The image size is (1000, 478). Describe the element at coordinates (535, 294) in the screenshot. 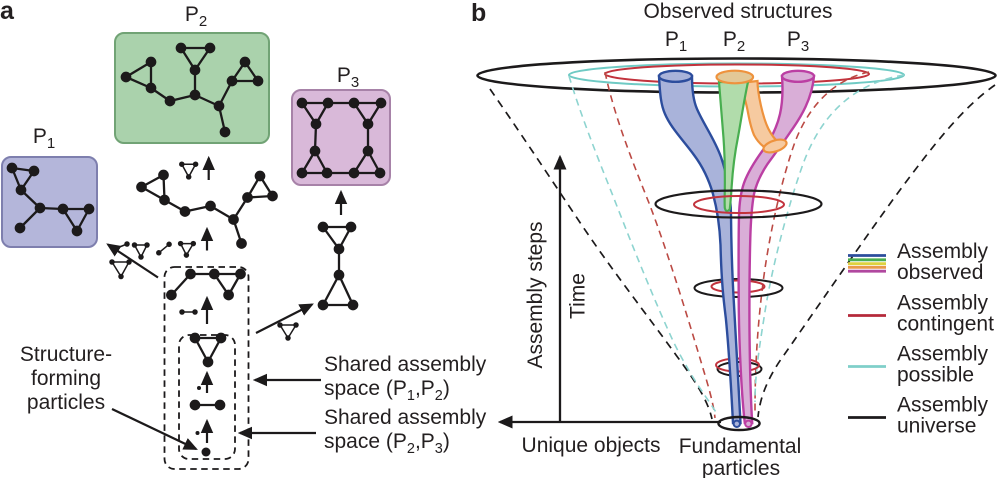

I see `svg-text: Assembly steps` at that location.